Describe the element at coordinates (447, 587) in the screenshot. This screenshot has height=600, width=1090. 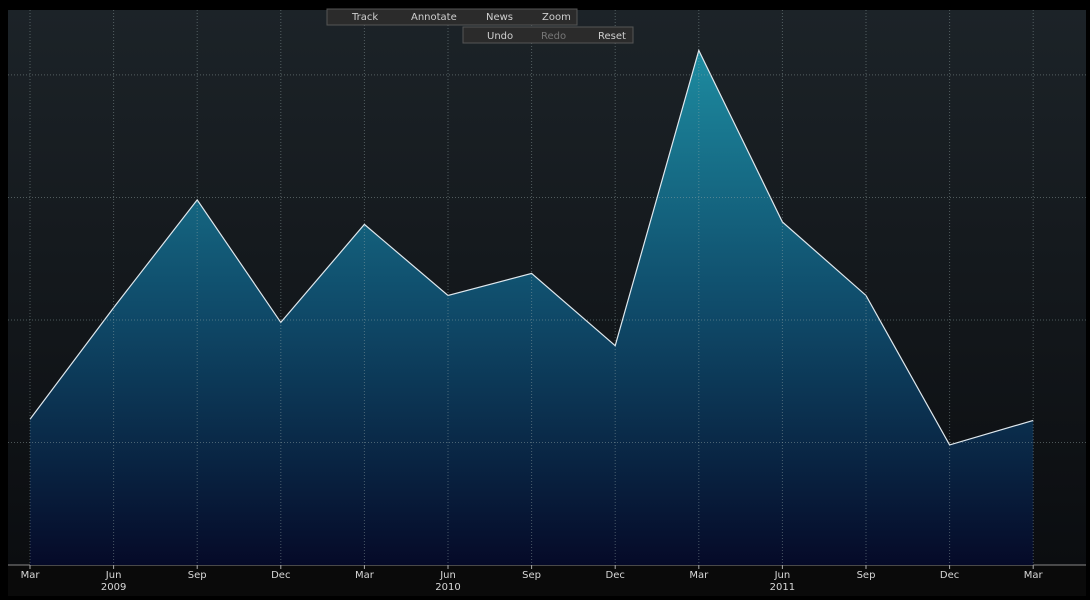
I see `x-year-label: 2010` at that location.